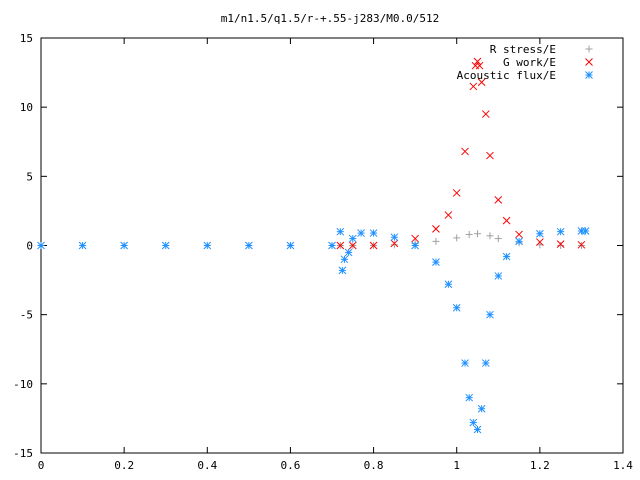 The image size is (640, 480). What do you see at coordinates (330, 18) in the screenshot?
I see `chart-title: m1/n1.5/q1.5/r-+.55-j283/M0.0/512` at bounding box center [330, 18].